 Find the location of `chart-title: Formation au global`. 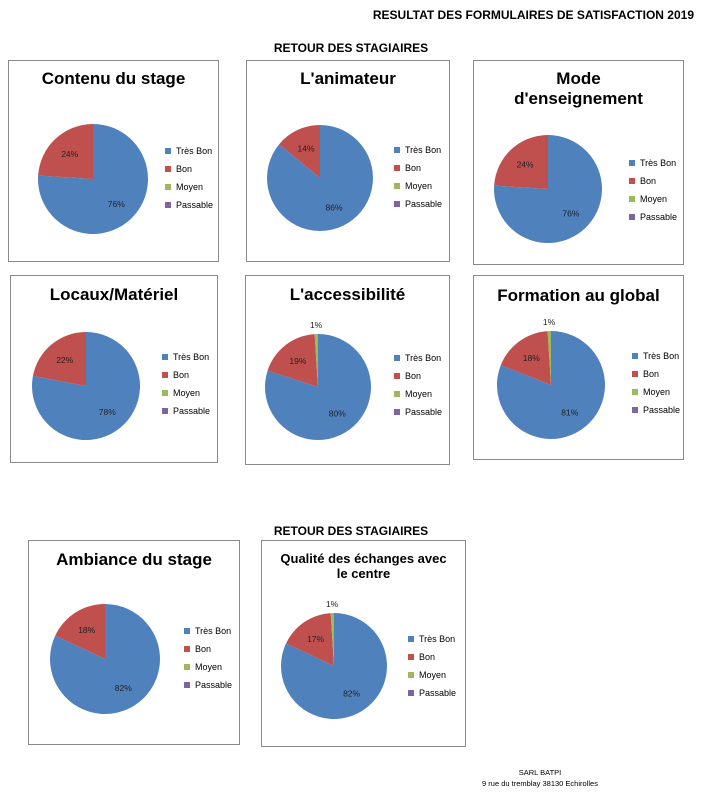

chart-title: Formation au global is located at coordinates (578, 295).